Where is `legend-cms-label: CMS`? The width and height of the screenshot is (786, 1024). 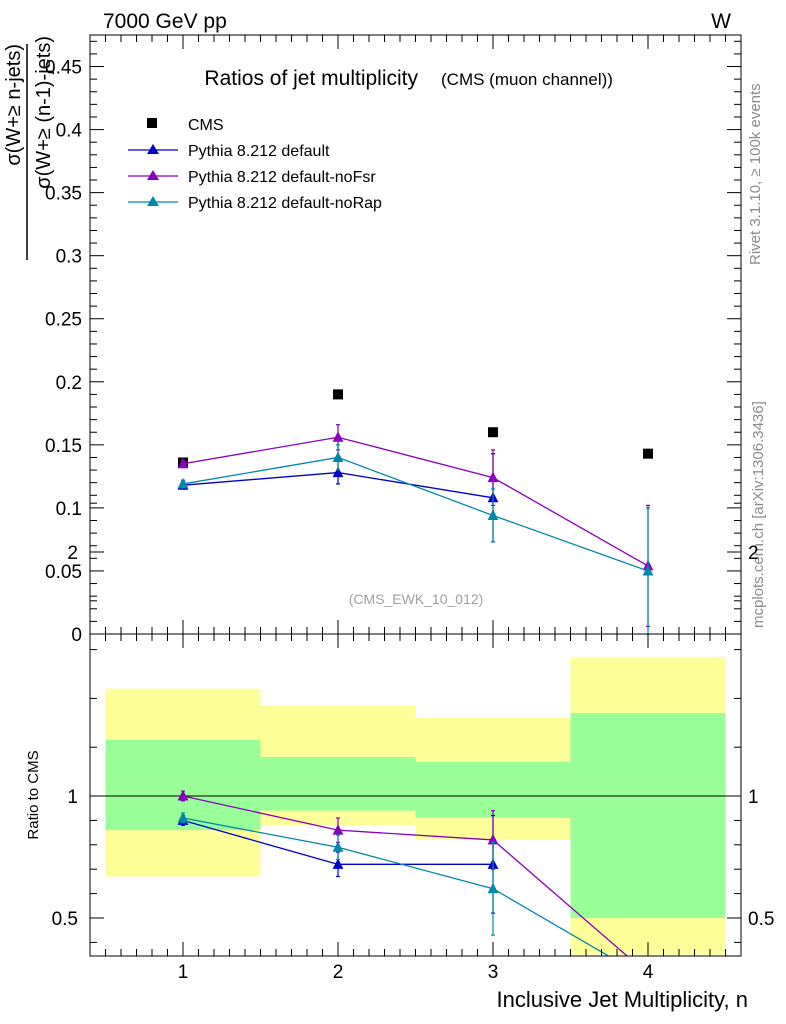 legend-cms-label: CMS is located at coordinates (206, 125).